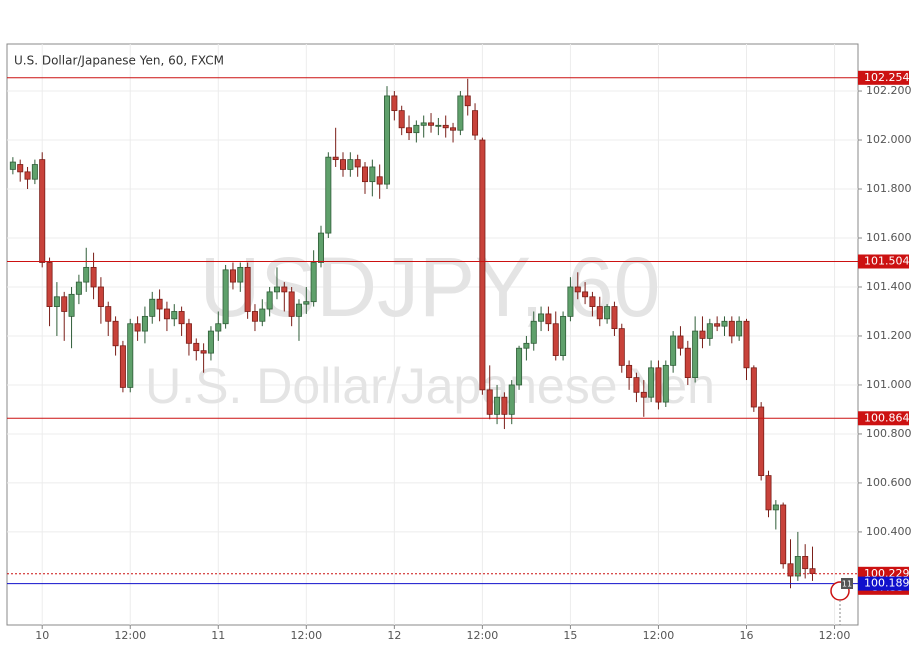  Describe the element at coordinates (889, 188) in the screenshot. I see `y-tick-label: 101.800` at that location.